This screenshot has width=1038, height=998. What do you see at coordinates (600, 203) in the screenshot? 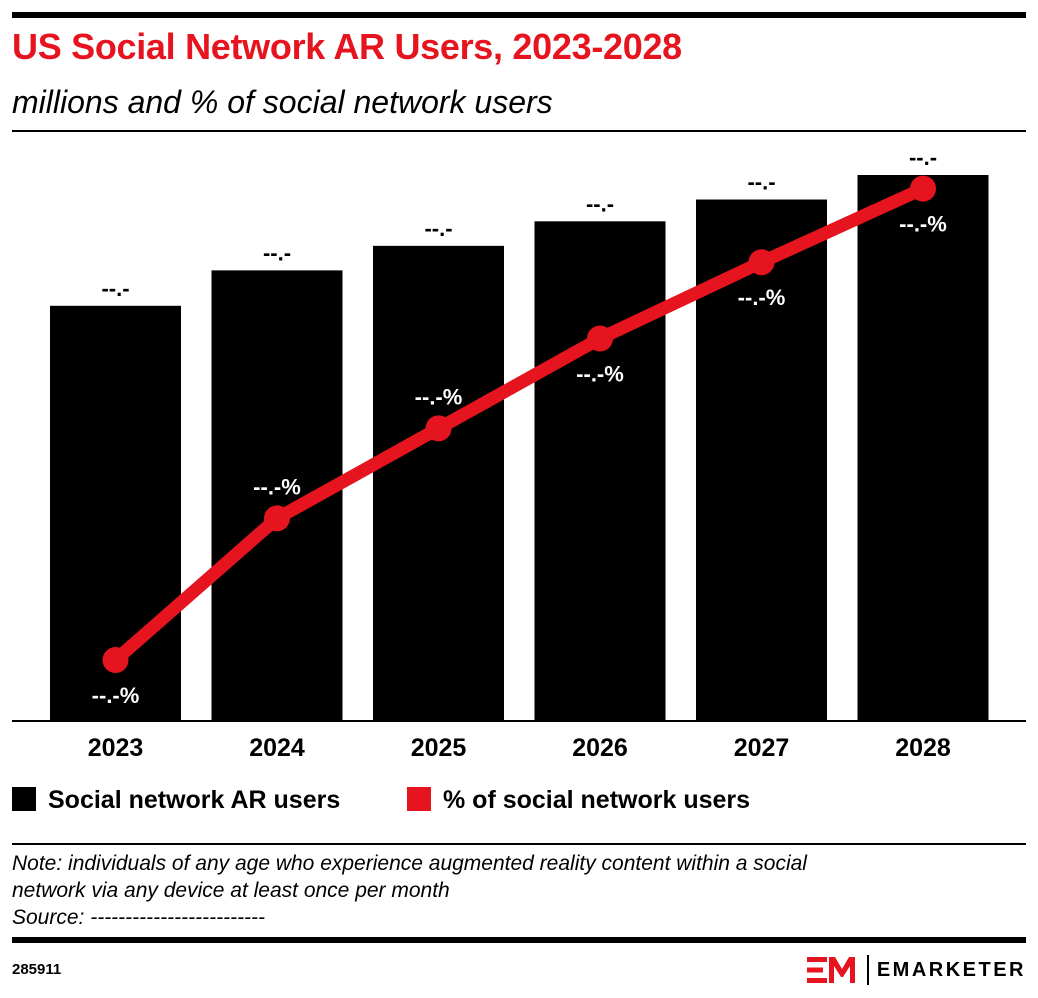
I see `bar-value-label-2026: --.-` at bounding box center [600, 203].